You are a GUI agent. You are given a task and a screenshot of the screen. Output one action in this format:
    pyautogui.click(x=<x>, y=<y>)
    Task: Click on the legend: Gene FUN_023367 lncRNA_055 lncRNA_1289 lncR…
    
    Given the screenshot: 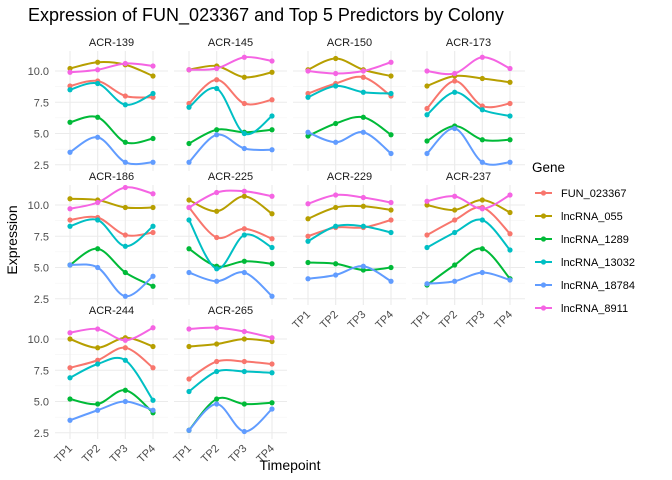 What is the action you would take?
    pyautogui.click(x=583, y=237)
    